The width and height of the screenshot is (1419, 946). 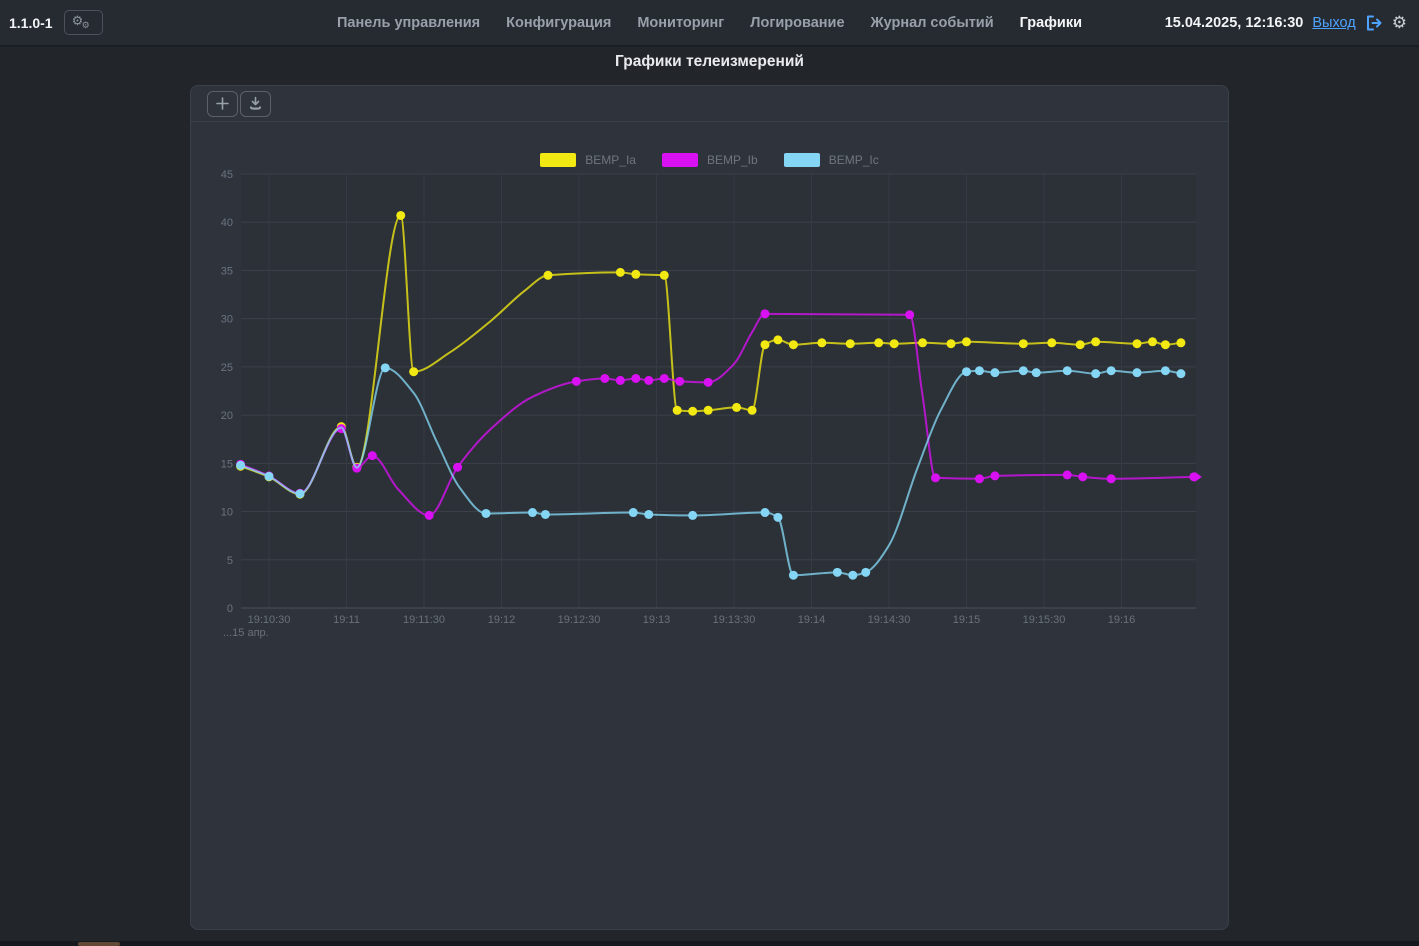 I want to click on svg-text: 19:14:30, so click(x=889, y=620).